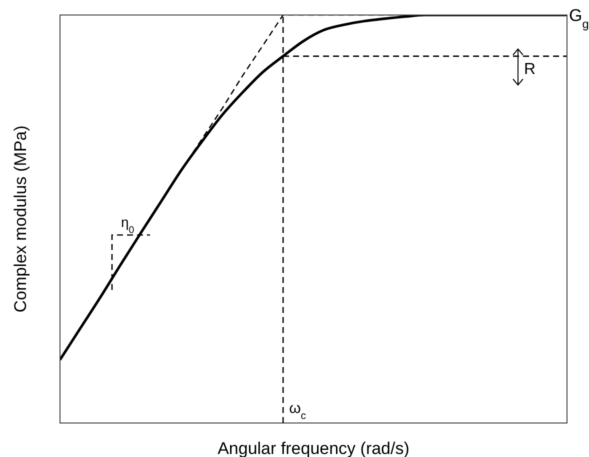  What do you see at coordinates (297, 411) in the screenshot?
I see `annotation: ω$_{c}$` at bounding box center [297, 411].